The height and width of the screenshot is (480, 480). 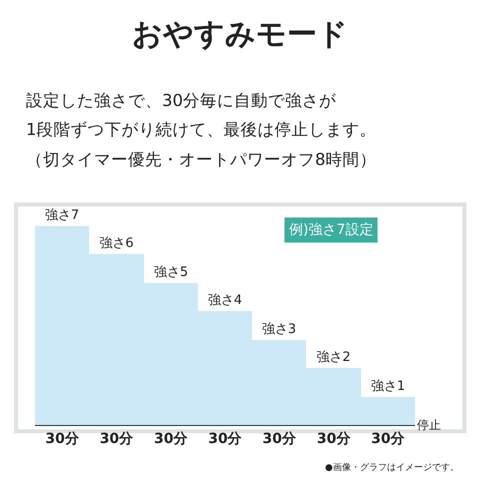 What do you see at coordinates (331, 230) in the screenshot?
I see `annotation: 例)強さ7設定` at bounding box center [331, 230].